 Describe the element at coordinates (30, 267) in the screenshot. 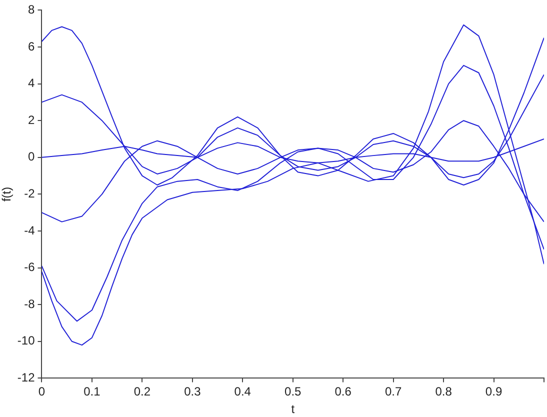

I see `y-tick-label: -6` at that location.